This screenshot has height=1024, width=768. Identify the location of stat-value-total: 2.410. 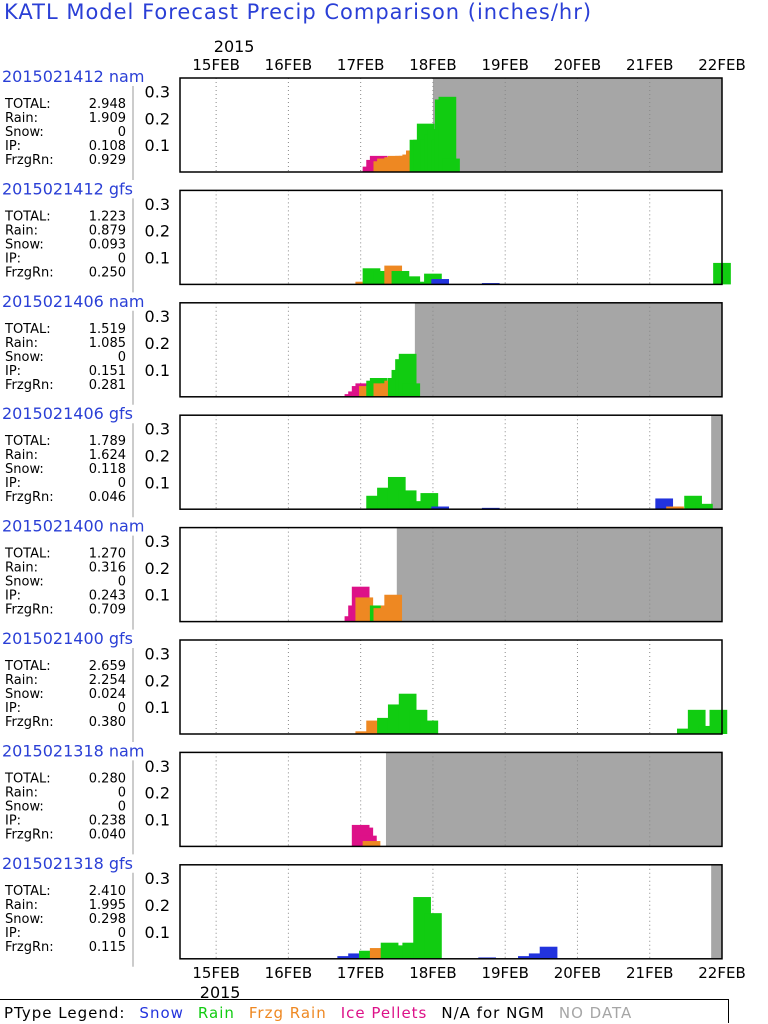
(107, 891).